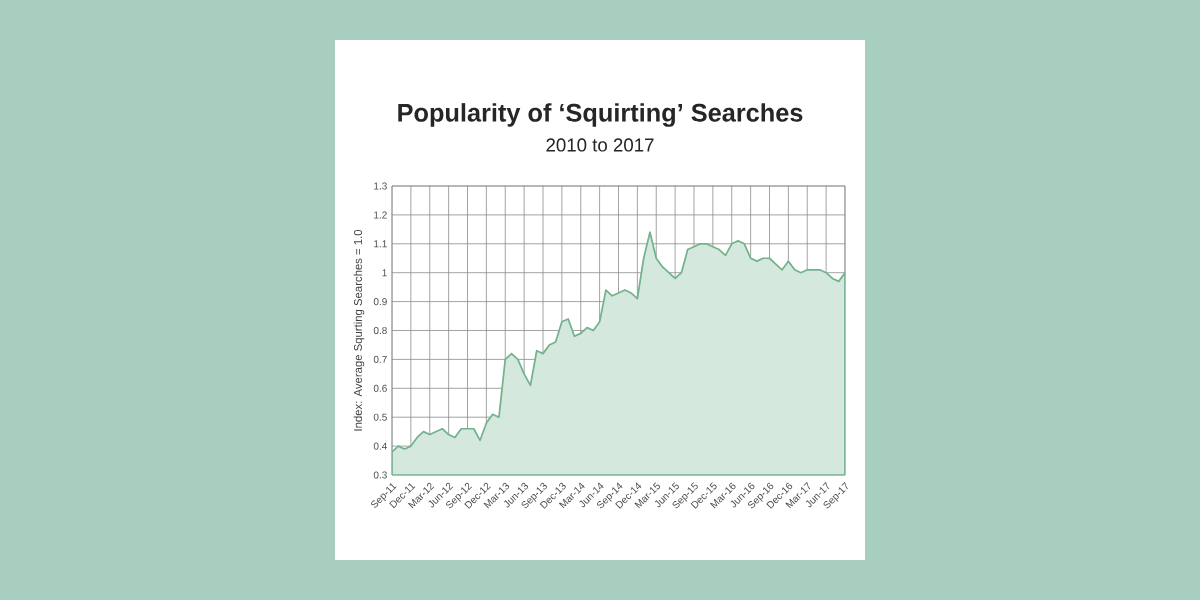 Image resolution: width=1200 pixels, height=600 pixels. What do you see at coordinates (380, 244) in the screenshot?
I see `y-tick-label: 1.1` at bounding box center [380, 244].